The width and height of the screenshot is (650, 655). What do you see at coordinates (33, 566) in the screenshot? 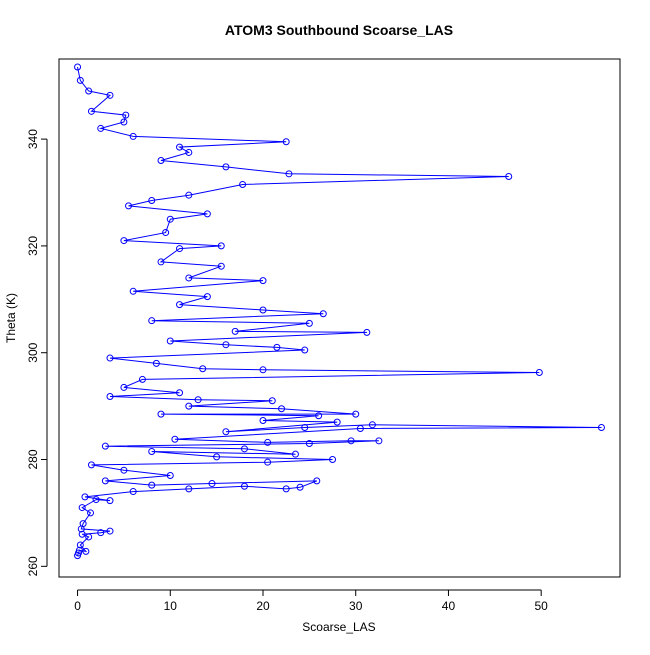
I see `y-tick-label: 260` at bounding box center [33, 566].